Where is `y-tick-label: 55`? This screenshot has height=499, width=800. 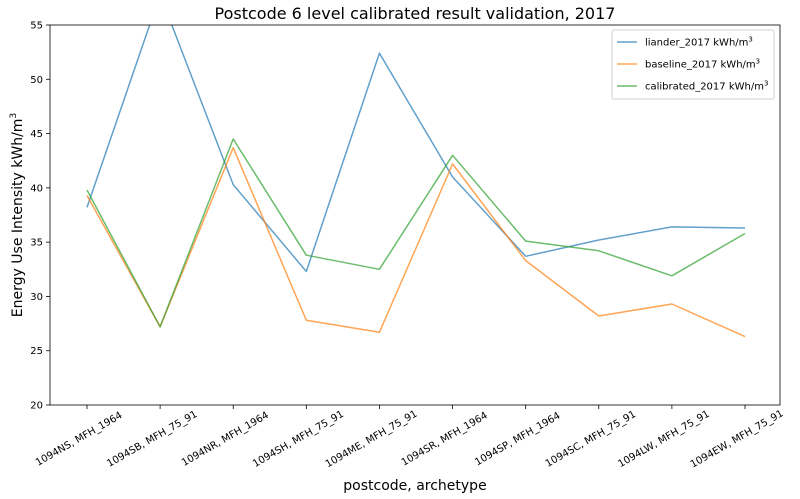 y-tick-label: 55 is located at coordinates (36, 26).